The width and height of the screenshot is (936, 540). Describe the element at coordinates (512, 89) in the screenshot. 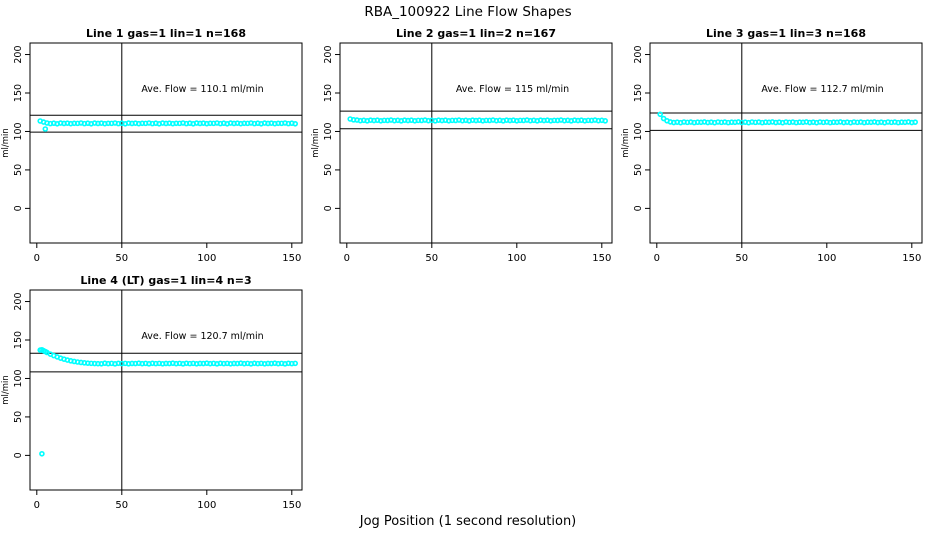

I see `subplot-2-ave-flow-annotation: Ave. Flow = 115 ml/min` at that location.